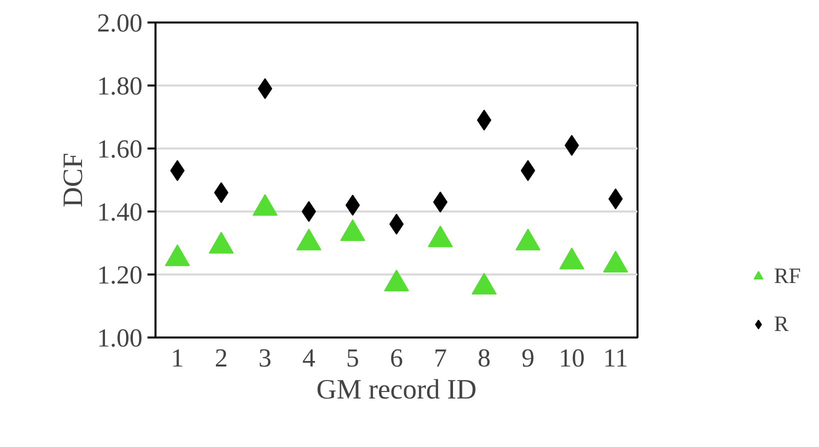 The height and width of the screenshot is (447, 819). I want to click on y-tick-label: 2.00, so click(119, 23).